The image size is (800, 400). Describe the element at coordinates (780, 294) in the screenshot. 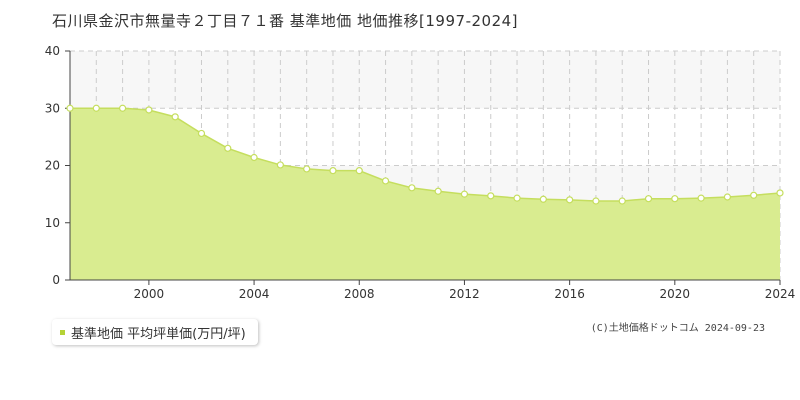

I see `x-tick-label: 2024` at that location.